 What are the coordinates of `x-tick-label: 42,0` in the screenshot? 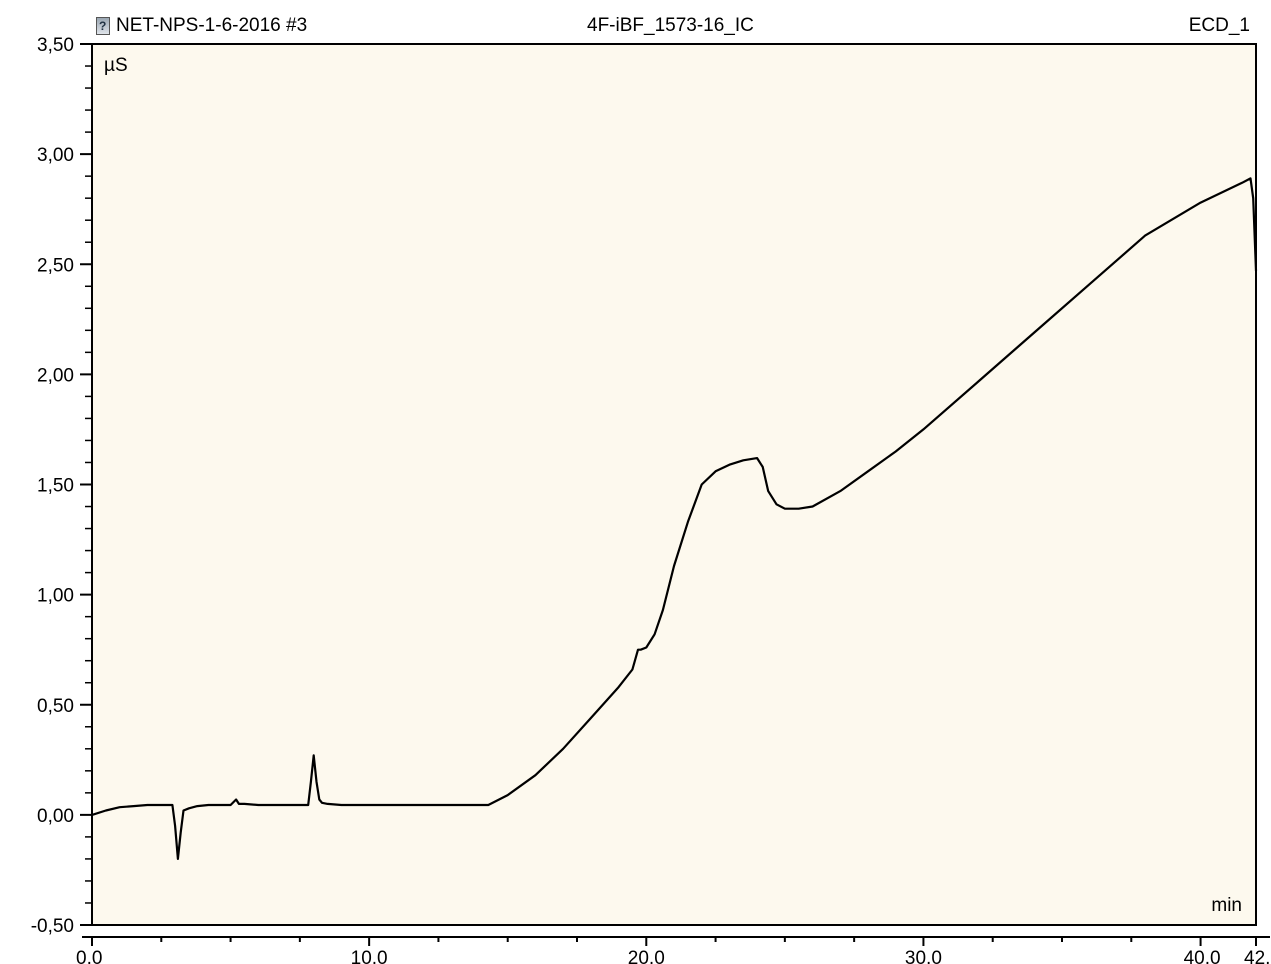 It's located at (1257, 956).